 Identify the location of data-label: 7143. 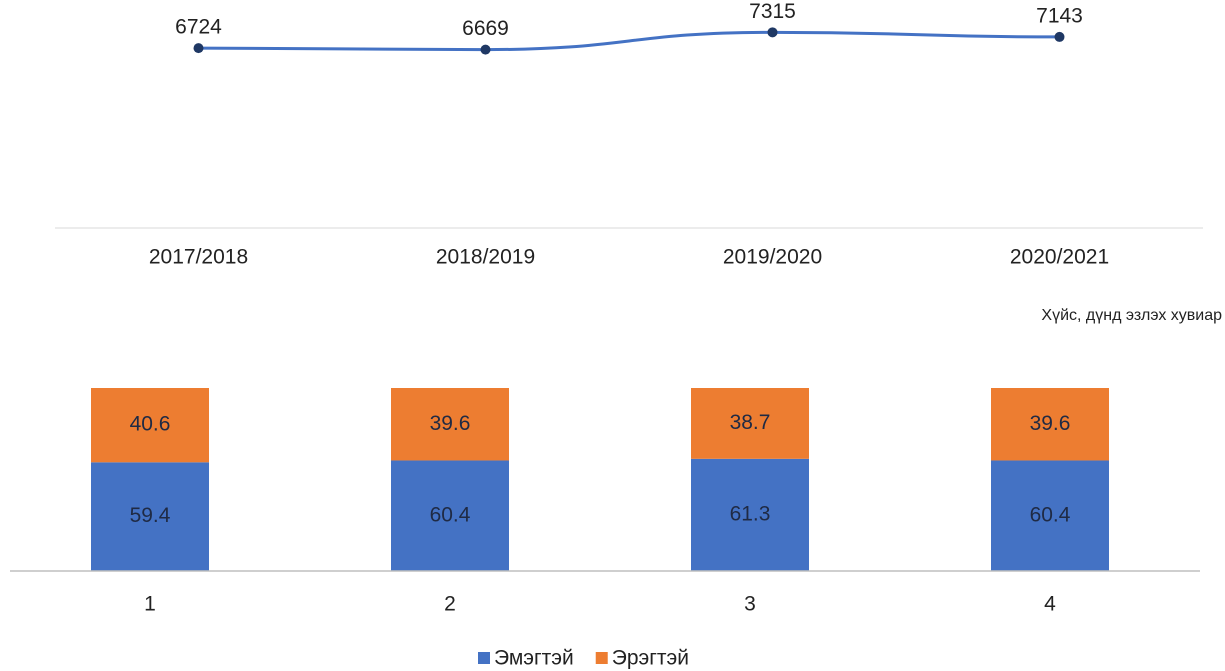
(1059, 15).